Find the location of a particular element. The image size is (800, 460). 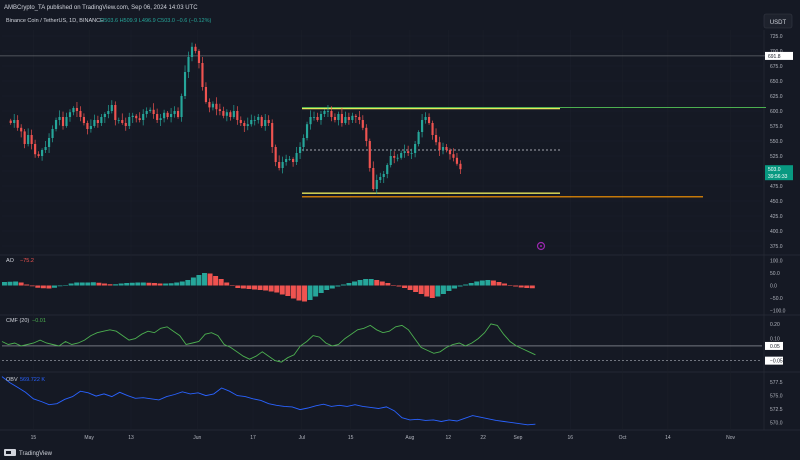

cmf-level-badge is located at coordinates (774, 360).